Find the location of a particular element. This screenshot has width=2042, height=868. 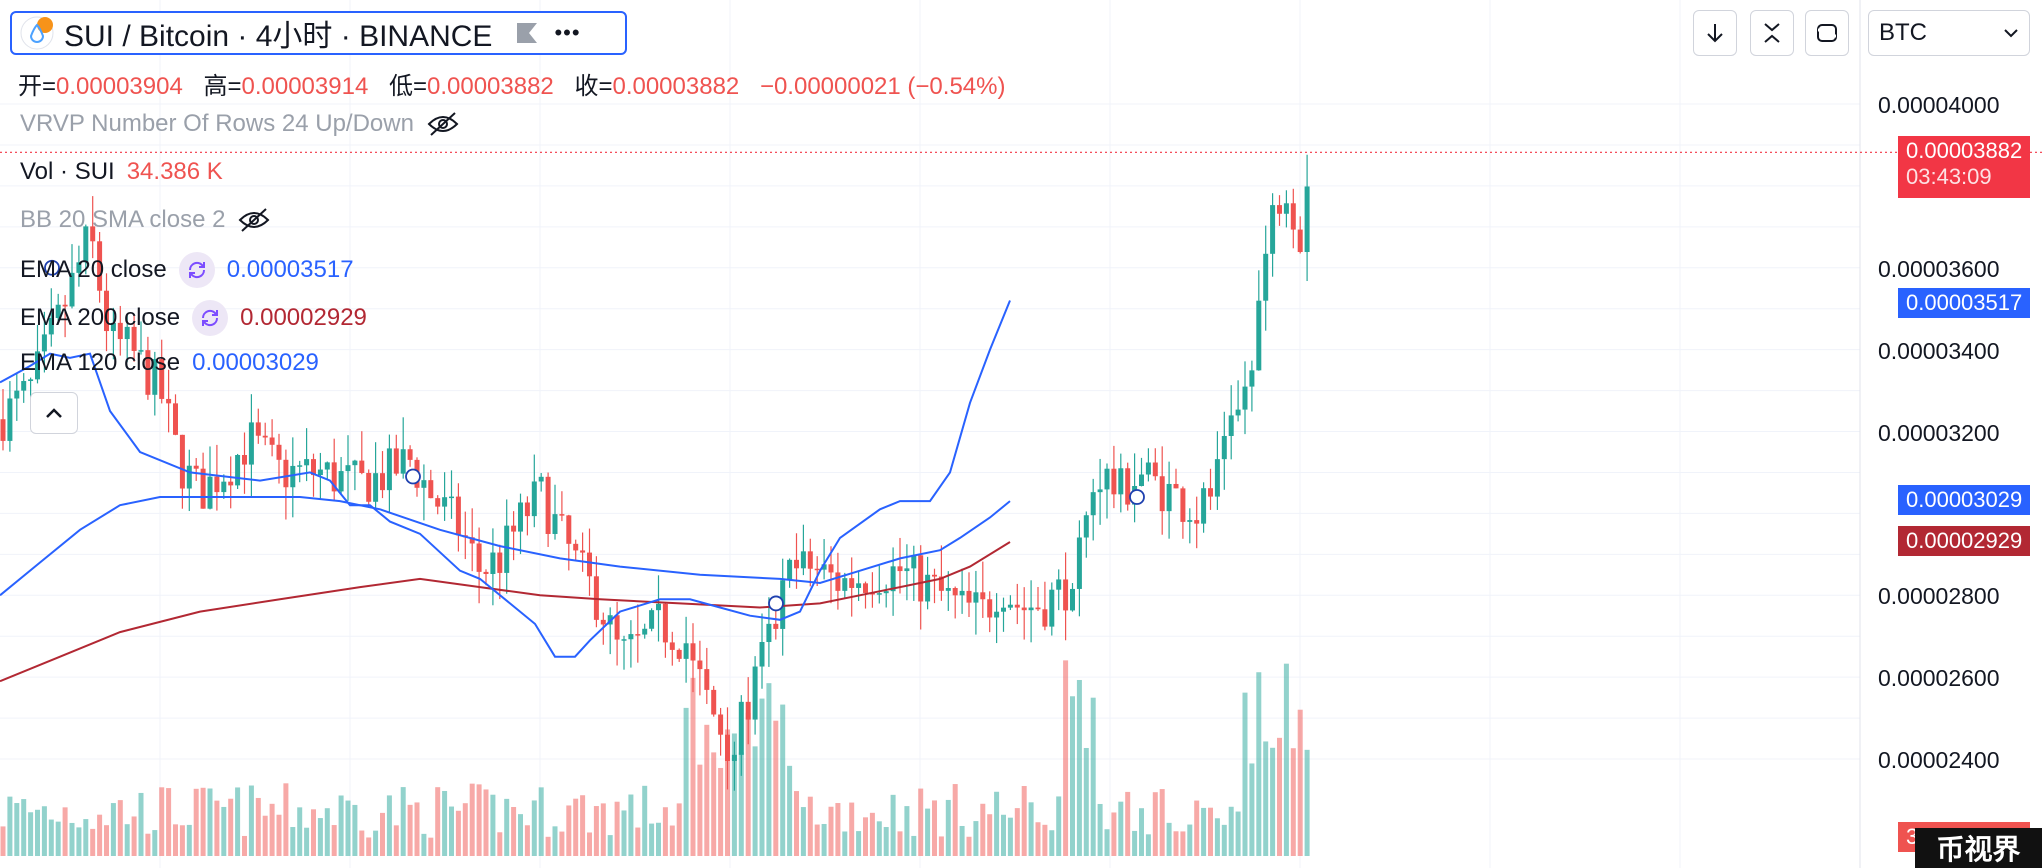

vrvp-legend: VRVP Number Of Rows 24 Up/Down is located at coordinates (240, 124).